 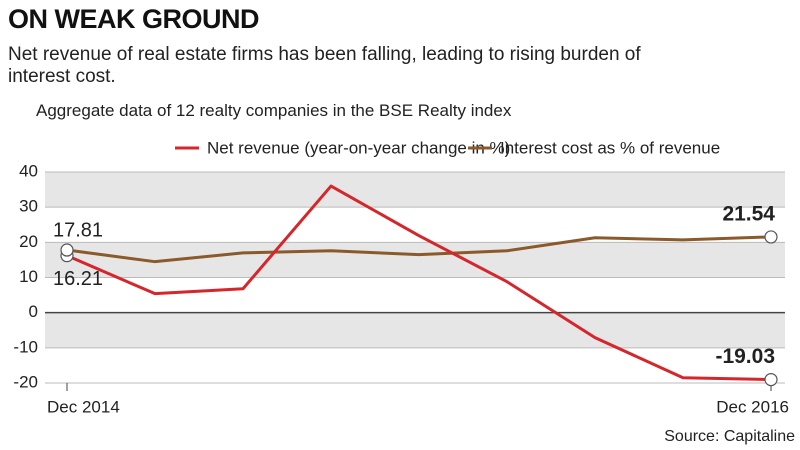 What do you see at coordinates (28, 206) in the screenshot?
I see `y-tick-label: 30` at bounding box center [28, 206].